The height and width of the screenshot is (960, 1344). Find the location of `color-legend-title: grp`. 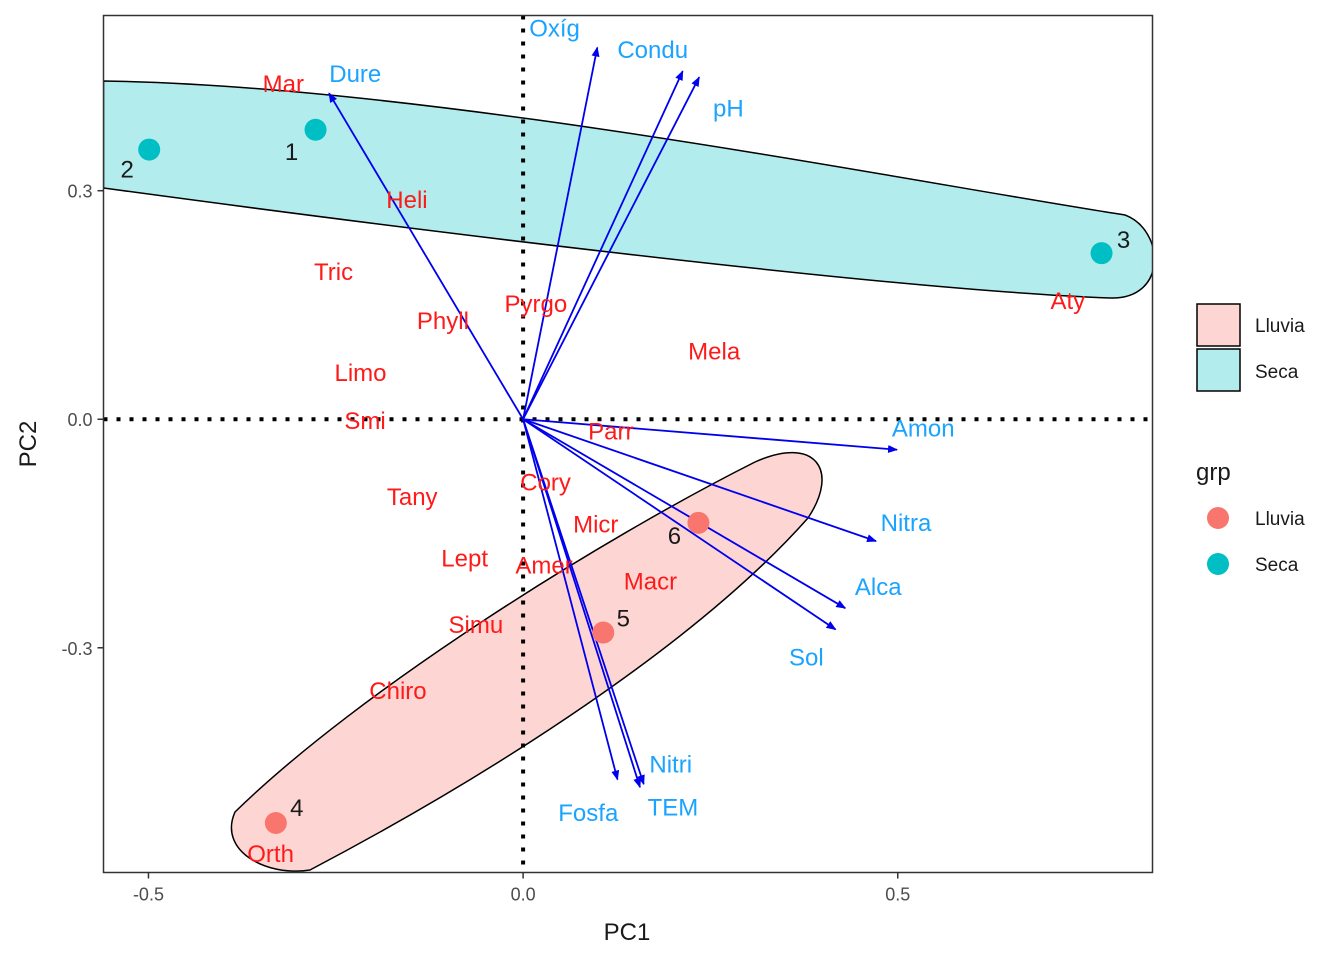

color-legend-title: grp is located at coordinates (1213, 472).